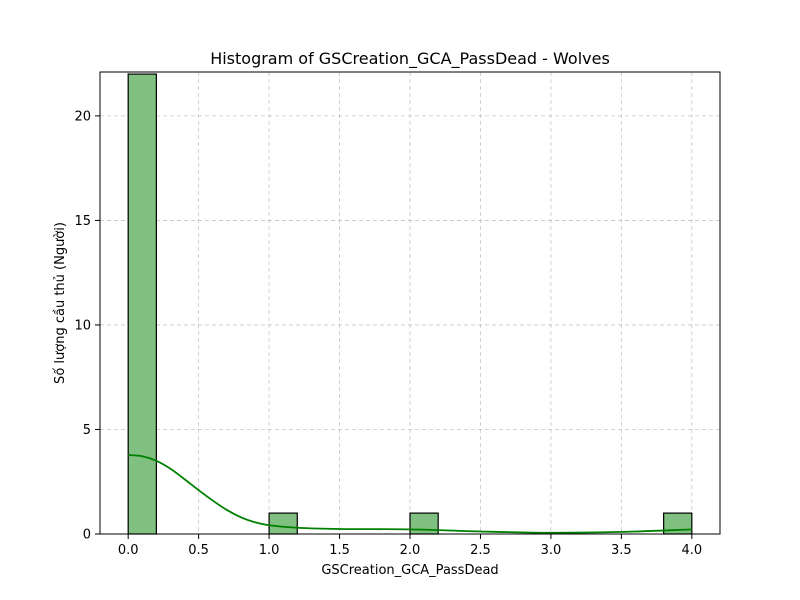 Image resolution: width=800 pixels, height=600 pixels. What do you see at coordinates (621, 550) in the screenshot?
I see `x-tick-label-7: 3.5` at bounding box center [621, 550].